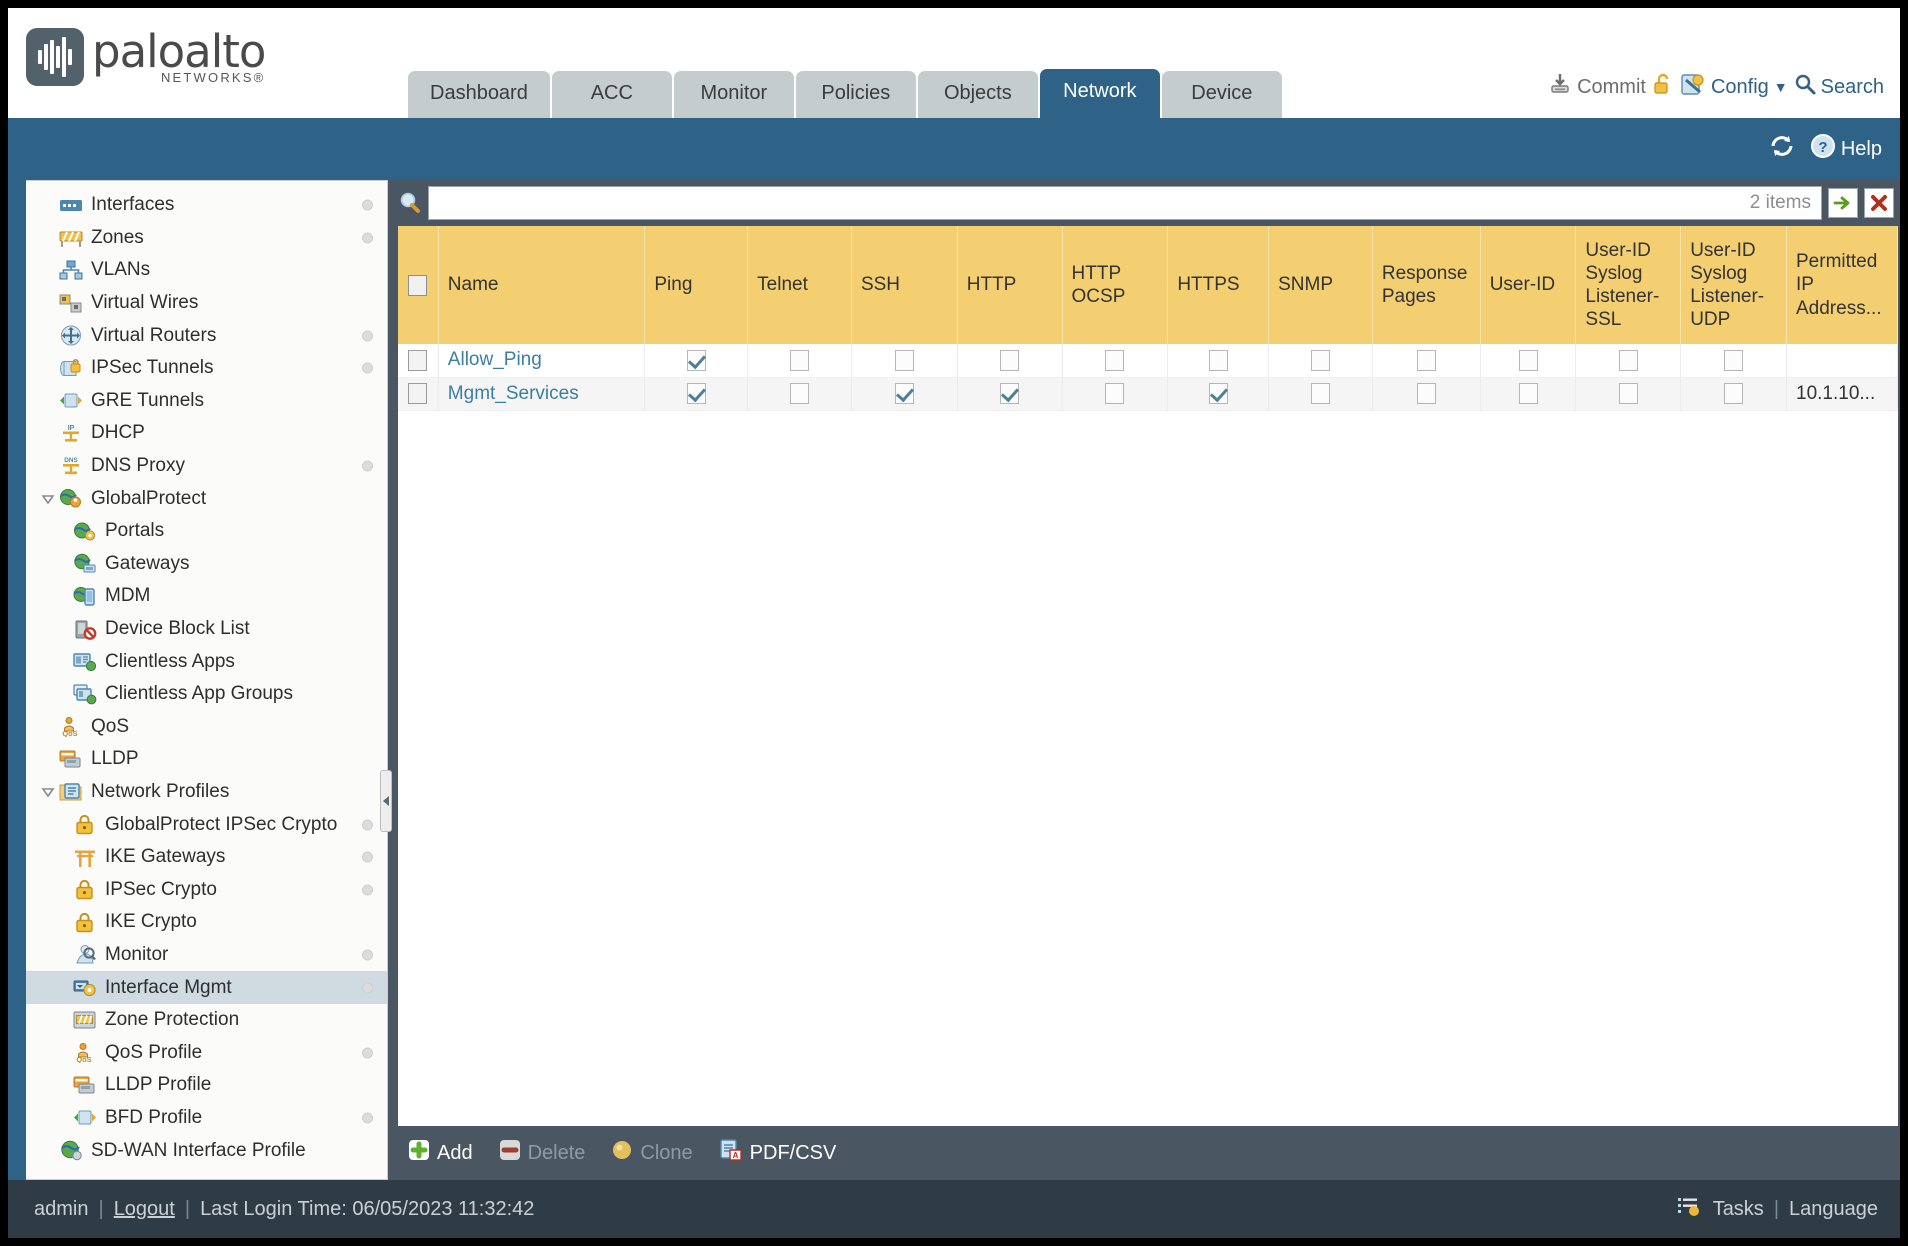  I want to click on table-row: Allow_Ping, so click(1148, 361).